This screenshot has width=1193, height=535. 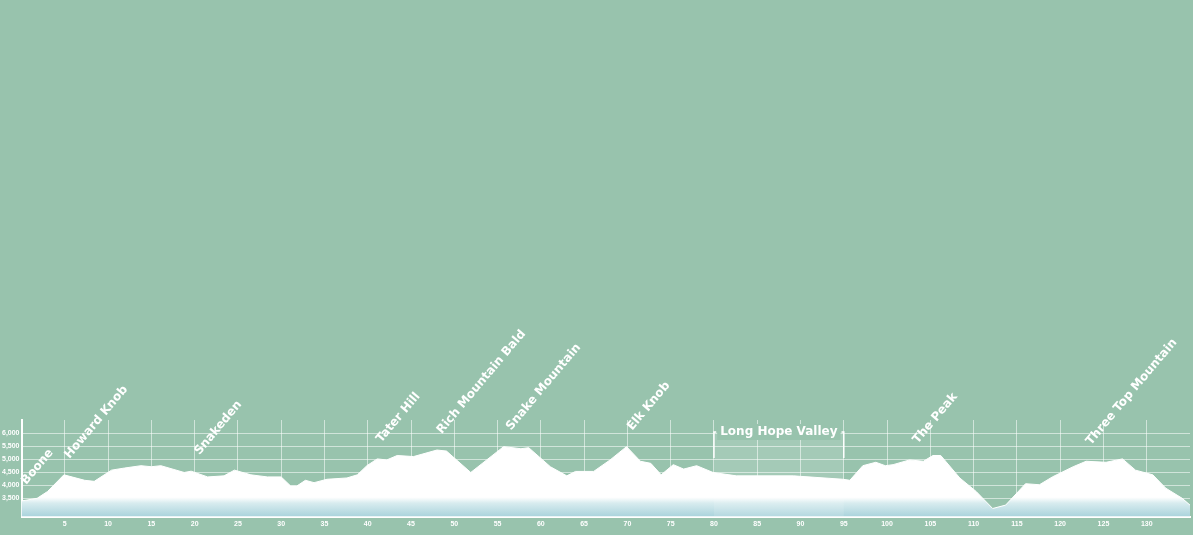 I want to click on band-label: Long Hope Valley, so click(x=779, y=431).